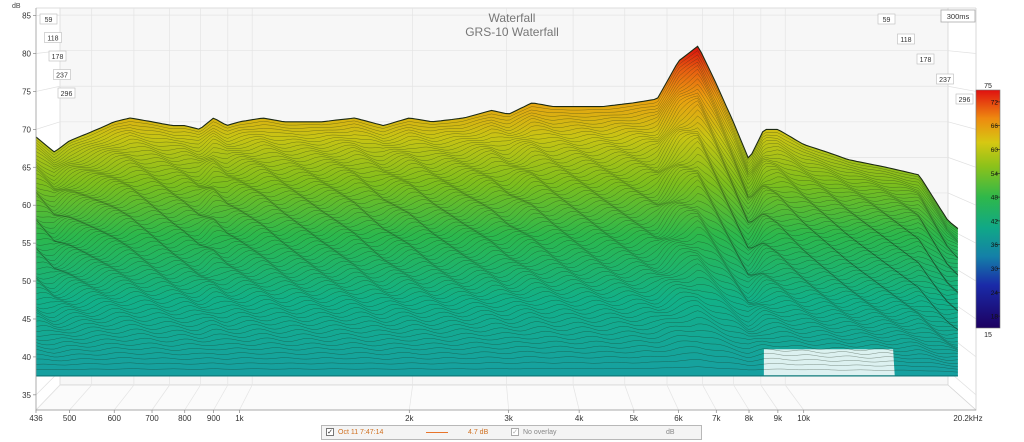  Describe the element at coordinates (995, 317) in the screenshot. I see `colorbar-tick-label: 18` at that location.